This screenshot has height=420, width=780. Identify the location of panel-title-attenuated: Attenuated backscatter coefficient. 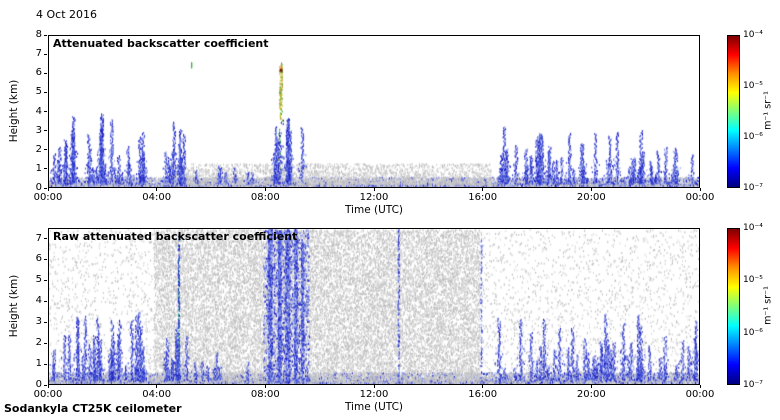
(161, 43).